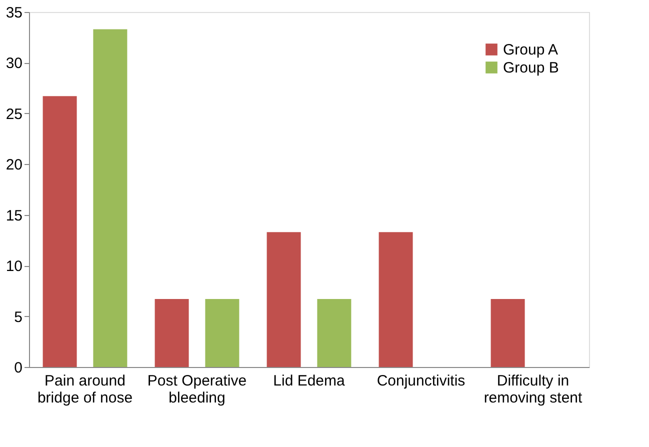 The height and width of the screenshot is (447, 649). I want to click on x-tick-label: Pain around bridge of nose, so click(85, 389).